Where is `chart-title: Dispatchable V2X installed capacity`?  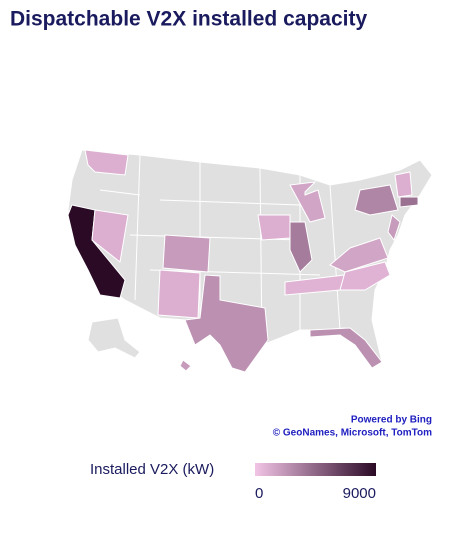
chart-title: Dispatchable V2X installed capacity is located at coordinates (188, 19).